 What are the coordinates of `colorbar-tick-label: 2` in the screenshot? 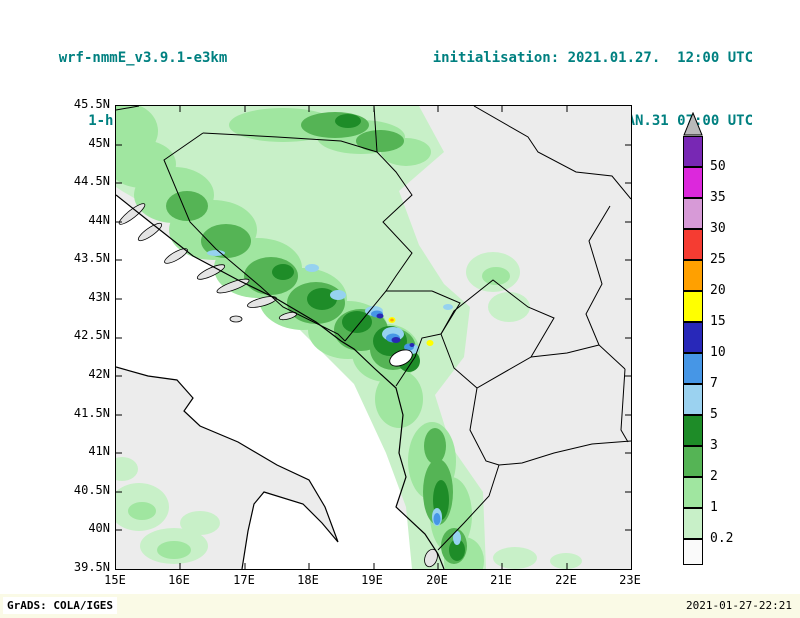 It's located at (714, 476).